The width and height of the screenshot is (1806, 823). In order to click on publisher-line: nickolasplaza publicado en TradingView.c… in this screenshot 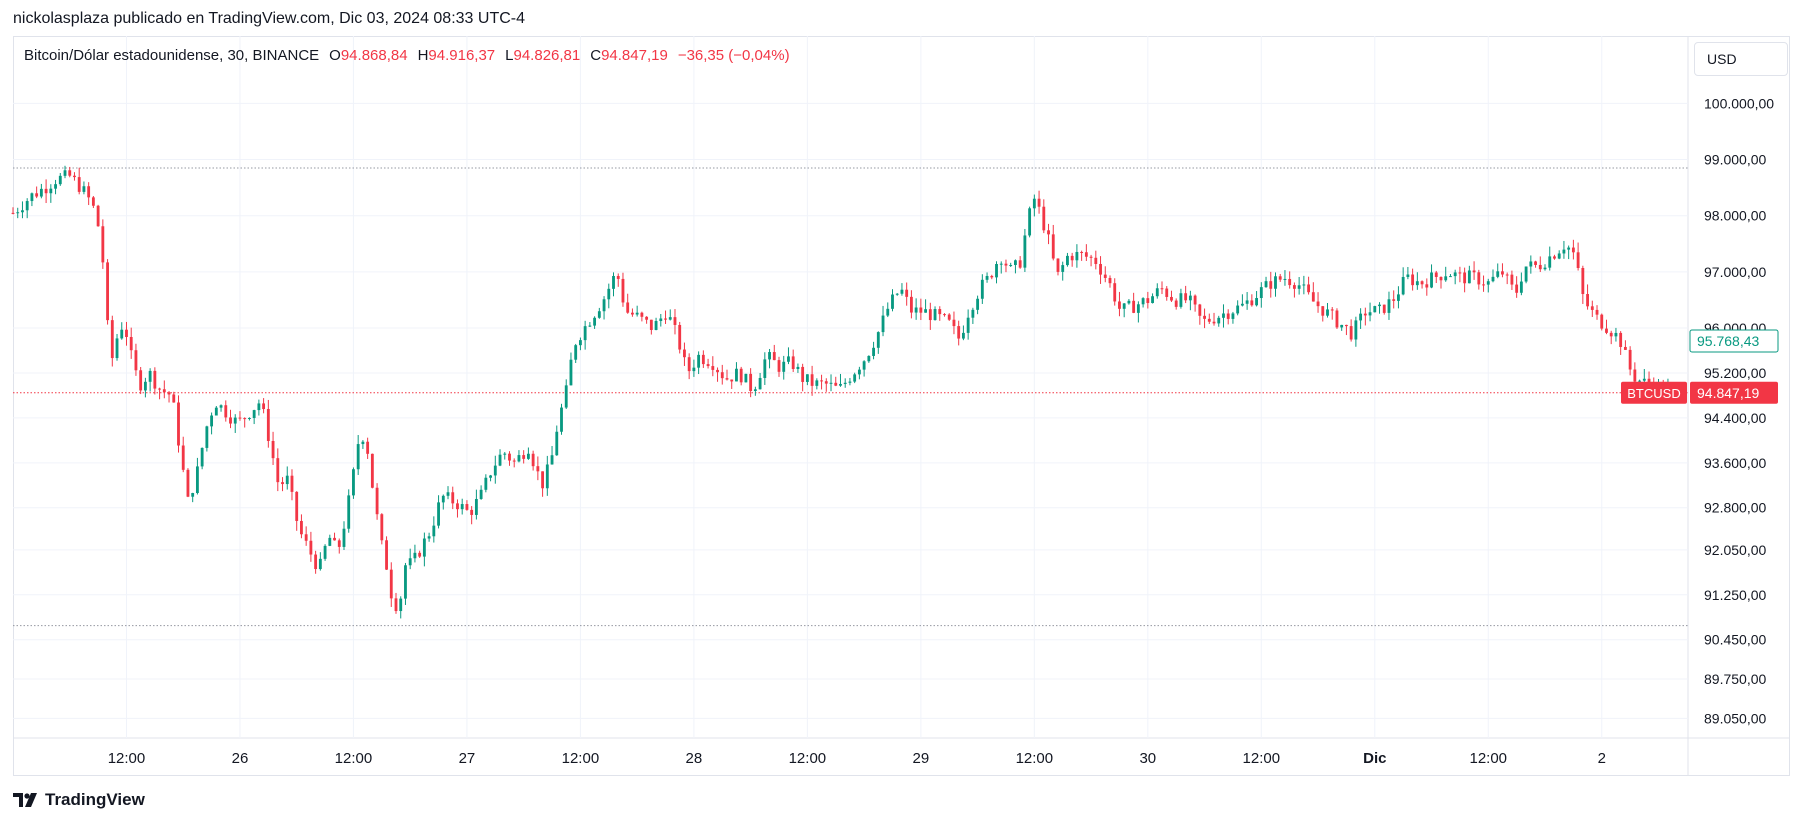, I will do `click(269, 18)`.